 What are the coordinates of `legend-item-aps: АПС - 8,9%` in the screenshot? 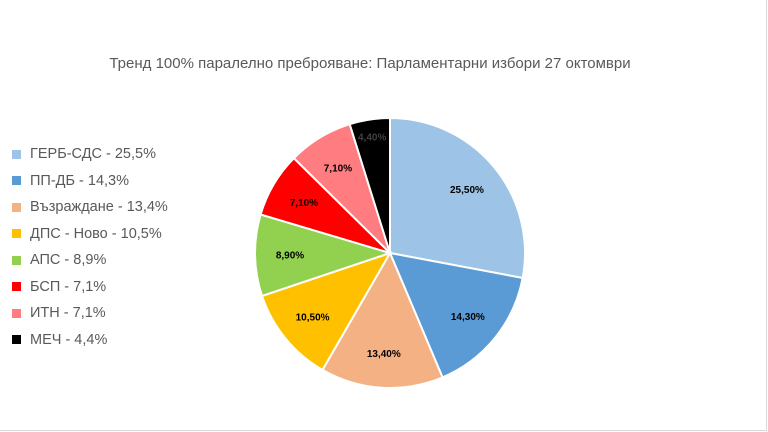 It's located at (90, 260).